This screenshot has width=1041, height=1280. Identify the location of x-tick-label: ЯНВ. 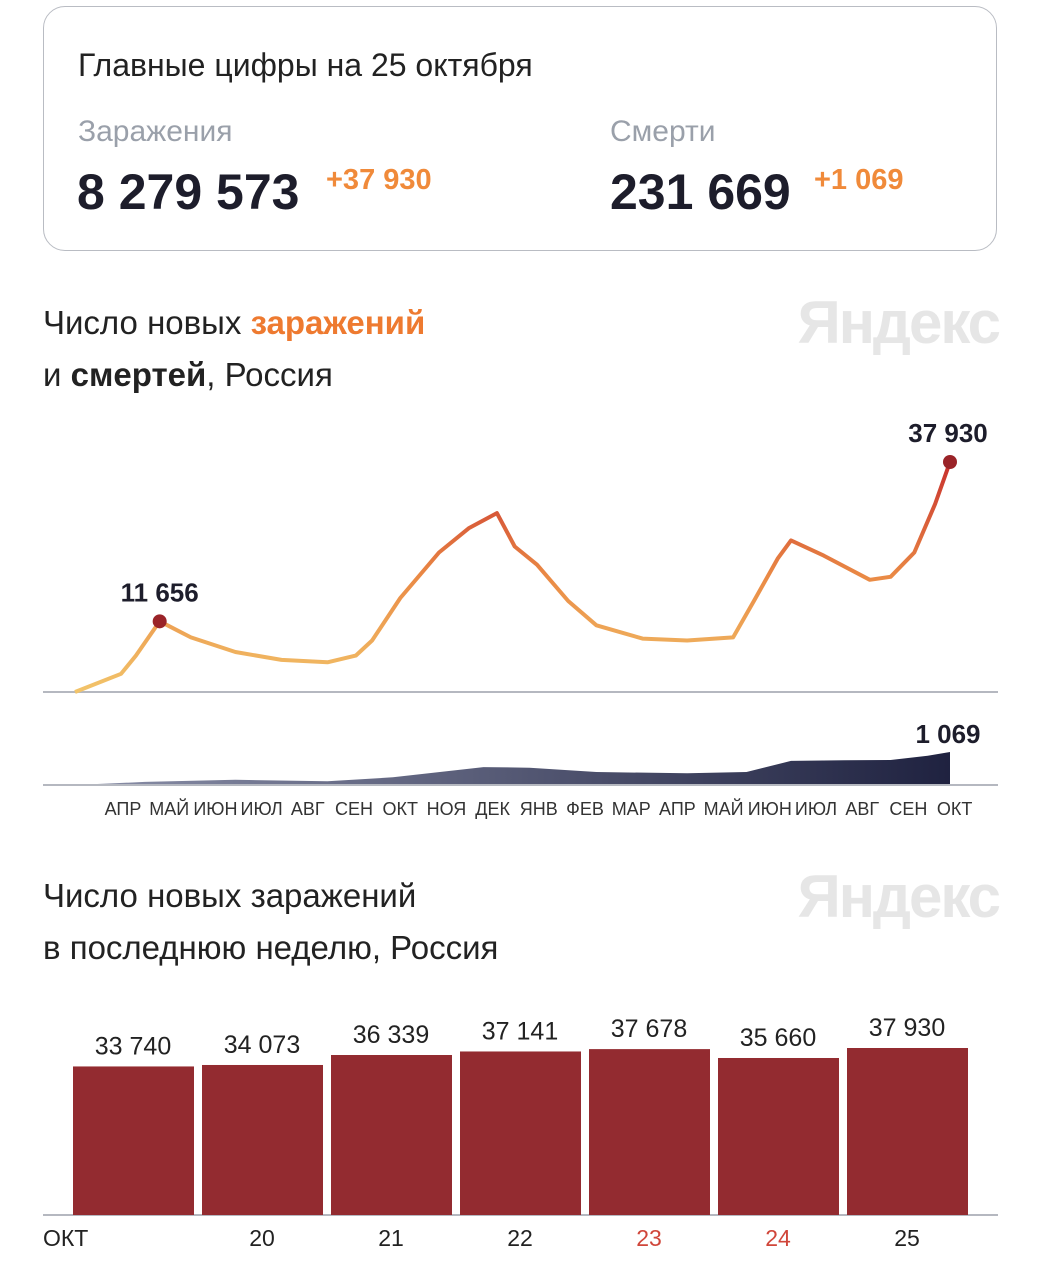
(539, 809).